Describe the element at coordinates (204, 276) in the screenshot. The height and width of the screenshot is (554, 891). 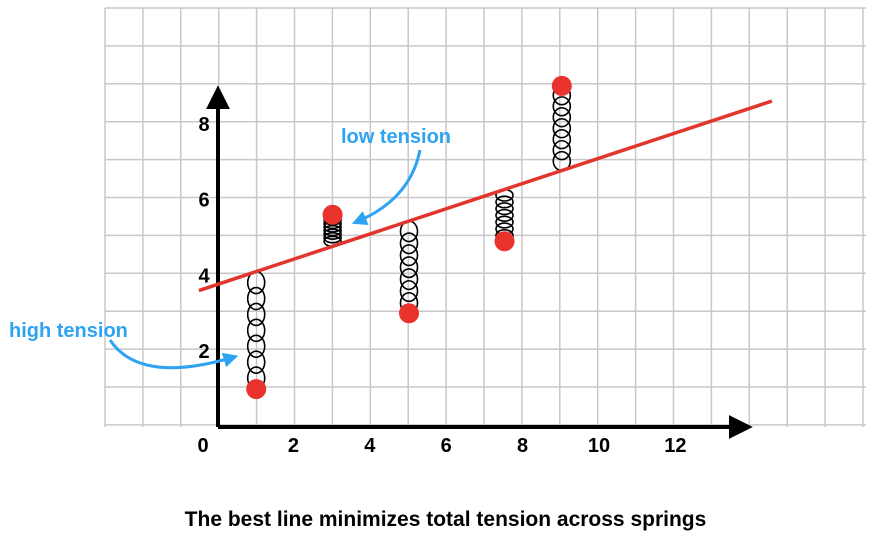
I see `y-tick-label: 4` at that location.